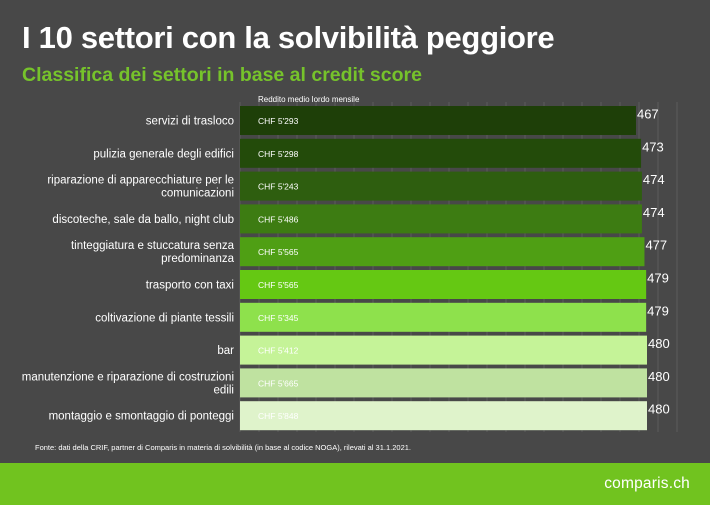 The image size is (710, 505). What do you see at coordinates (163, 154) in the screenshot?
I see `category-label: pulizia generale degli edifici` at bounding box center [163, 154].